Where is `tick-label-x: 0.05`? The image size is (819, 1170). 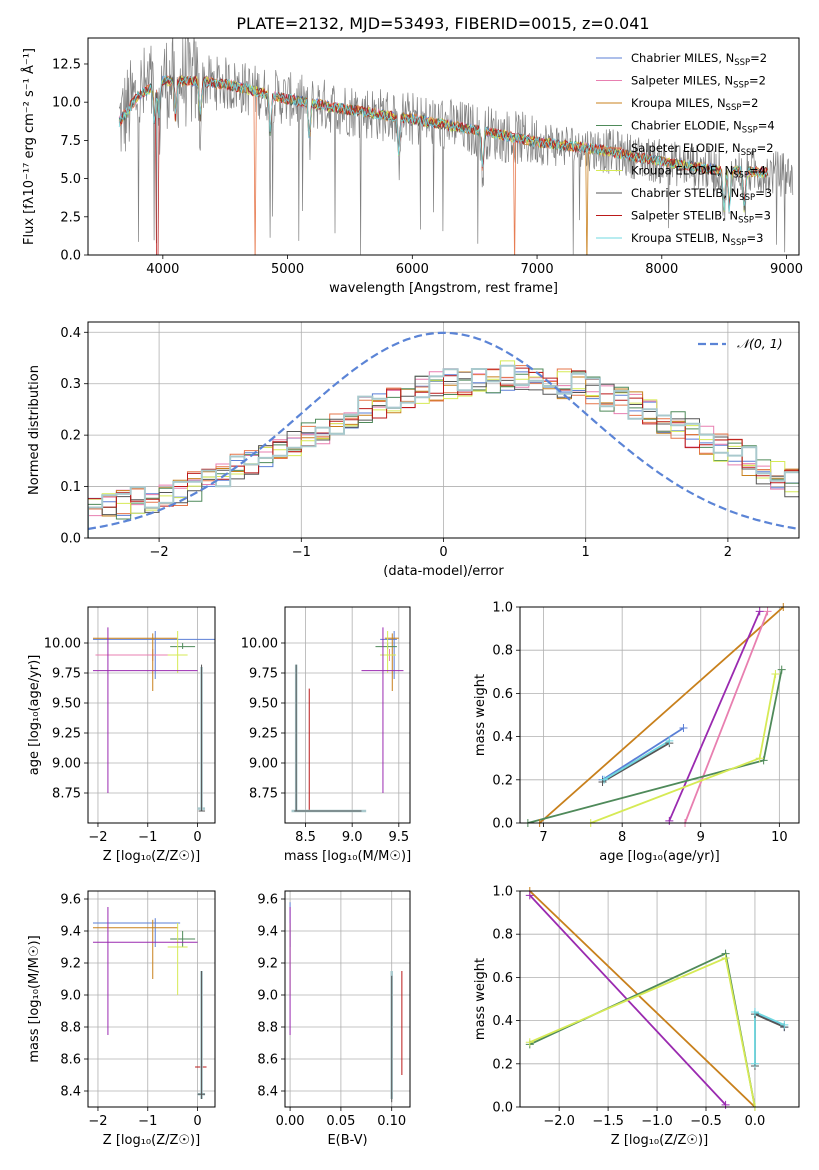 tick-label-x: 0.05 is located at coordinates (340, 1121).